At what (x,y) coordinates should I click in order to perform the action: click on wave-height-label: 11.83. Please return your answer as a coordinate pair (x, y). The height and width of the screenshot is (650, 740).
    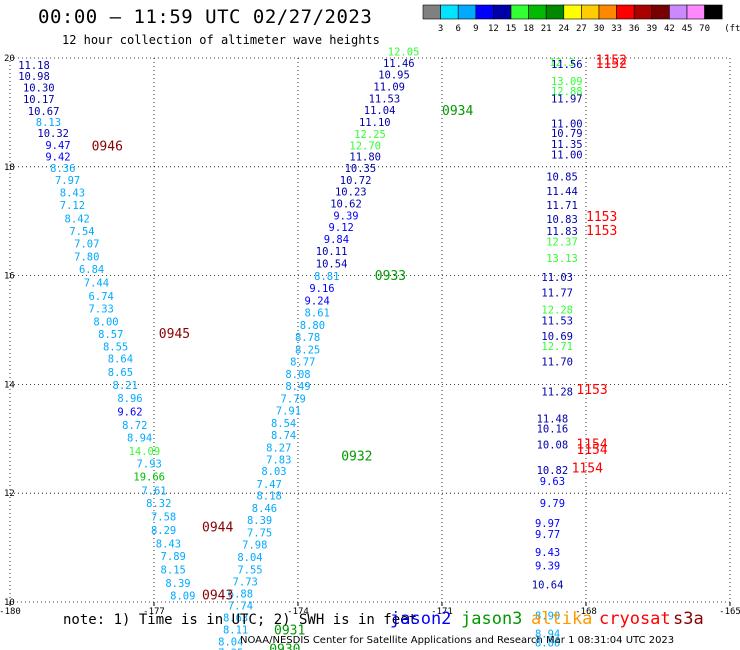
    Looking at the image, I should click on (562, 232).